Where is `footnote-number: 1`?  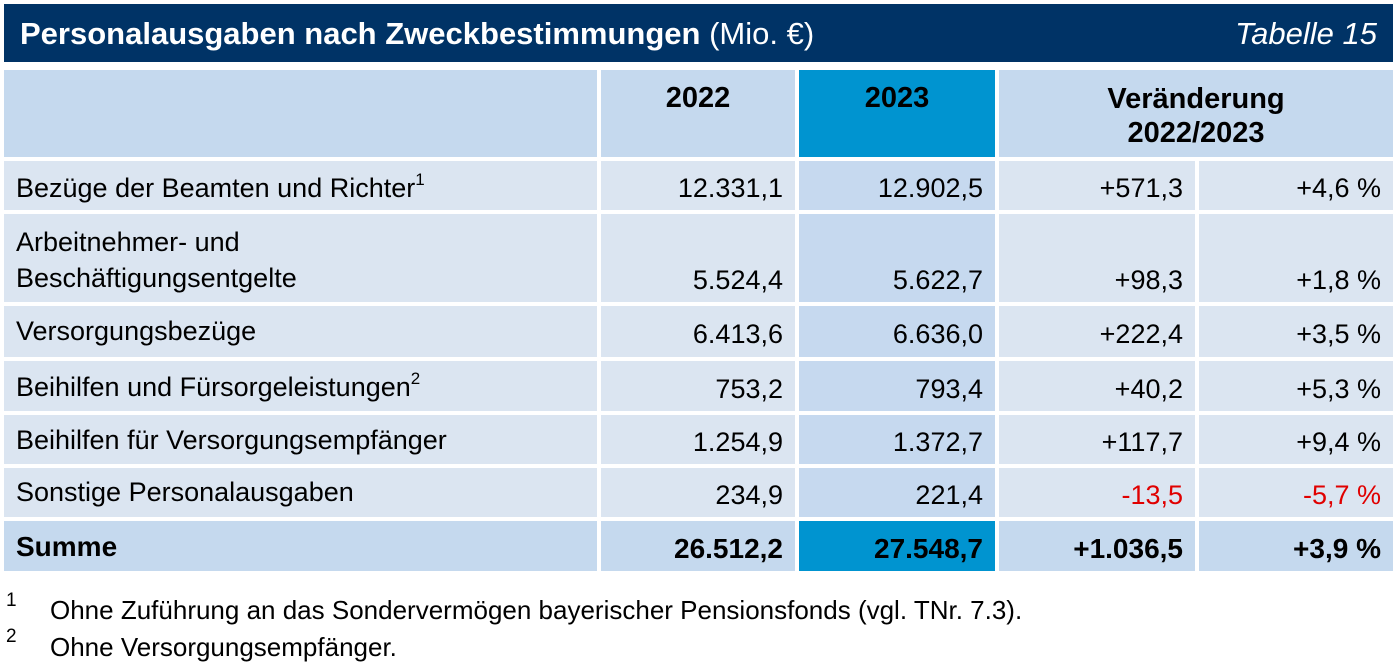
footnote-number: 1 is located at coordinates (11, 600).